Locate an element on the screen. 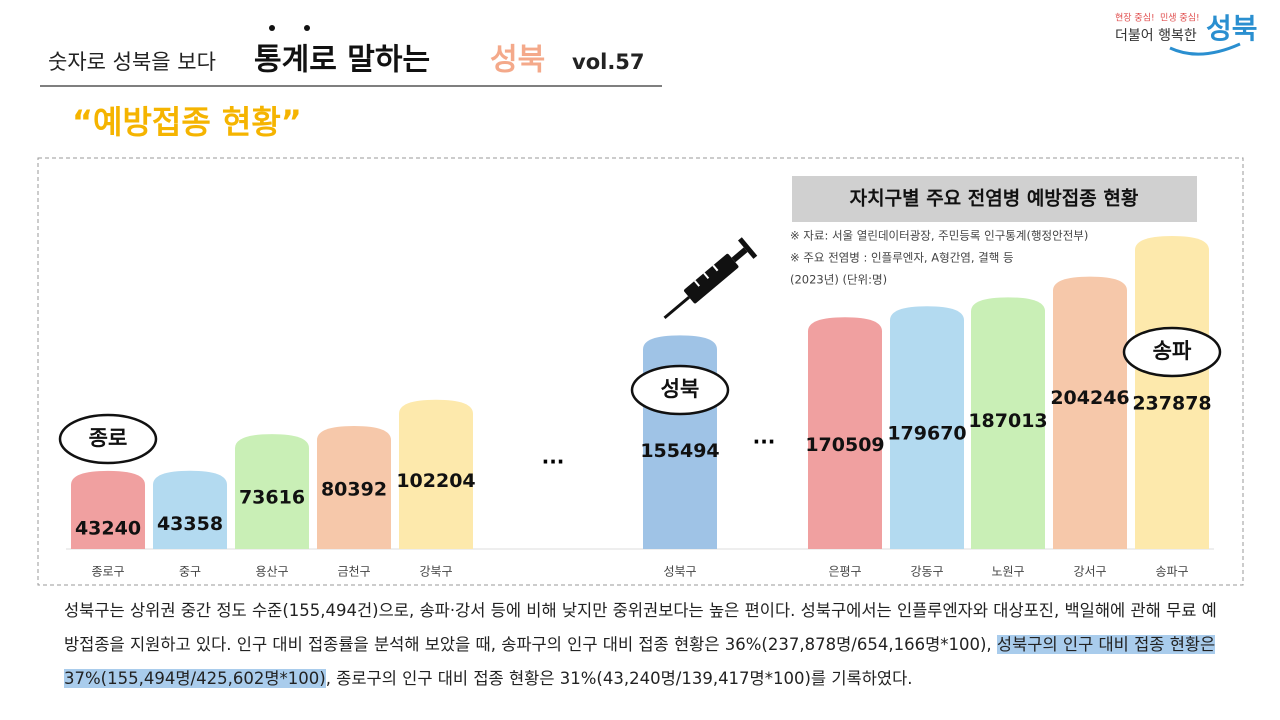  x-tick-label: 강동구 is located at coordinates (926, 572).